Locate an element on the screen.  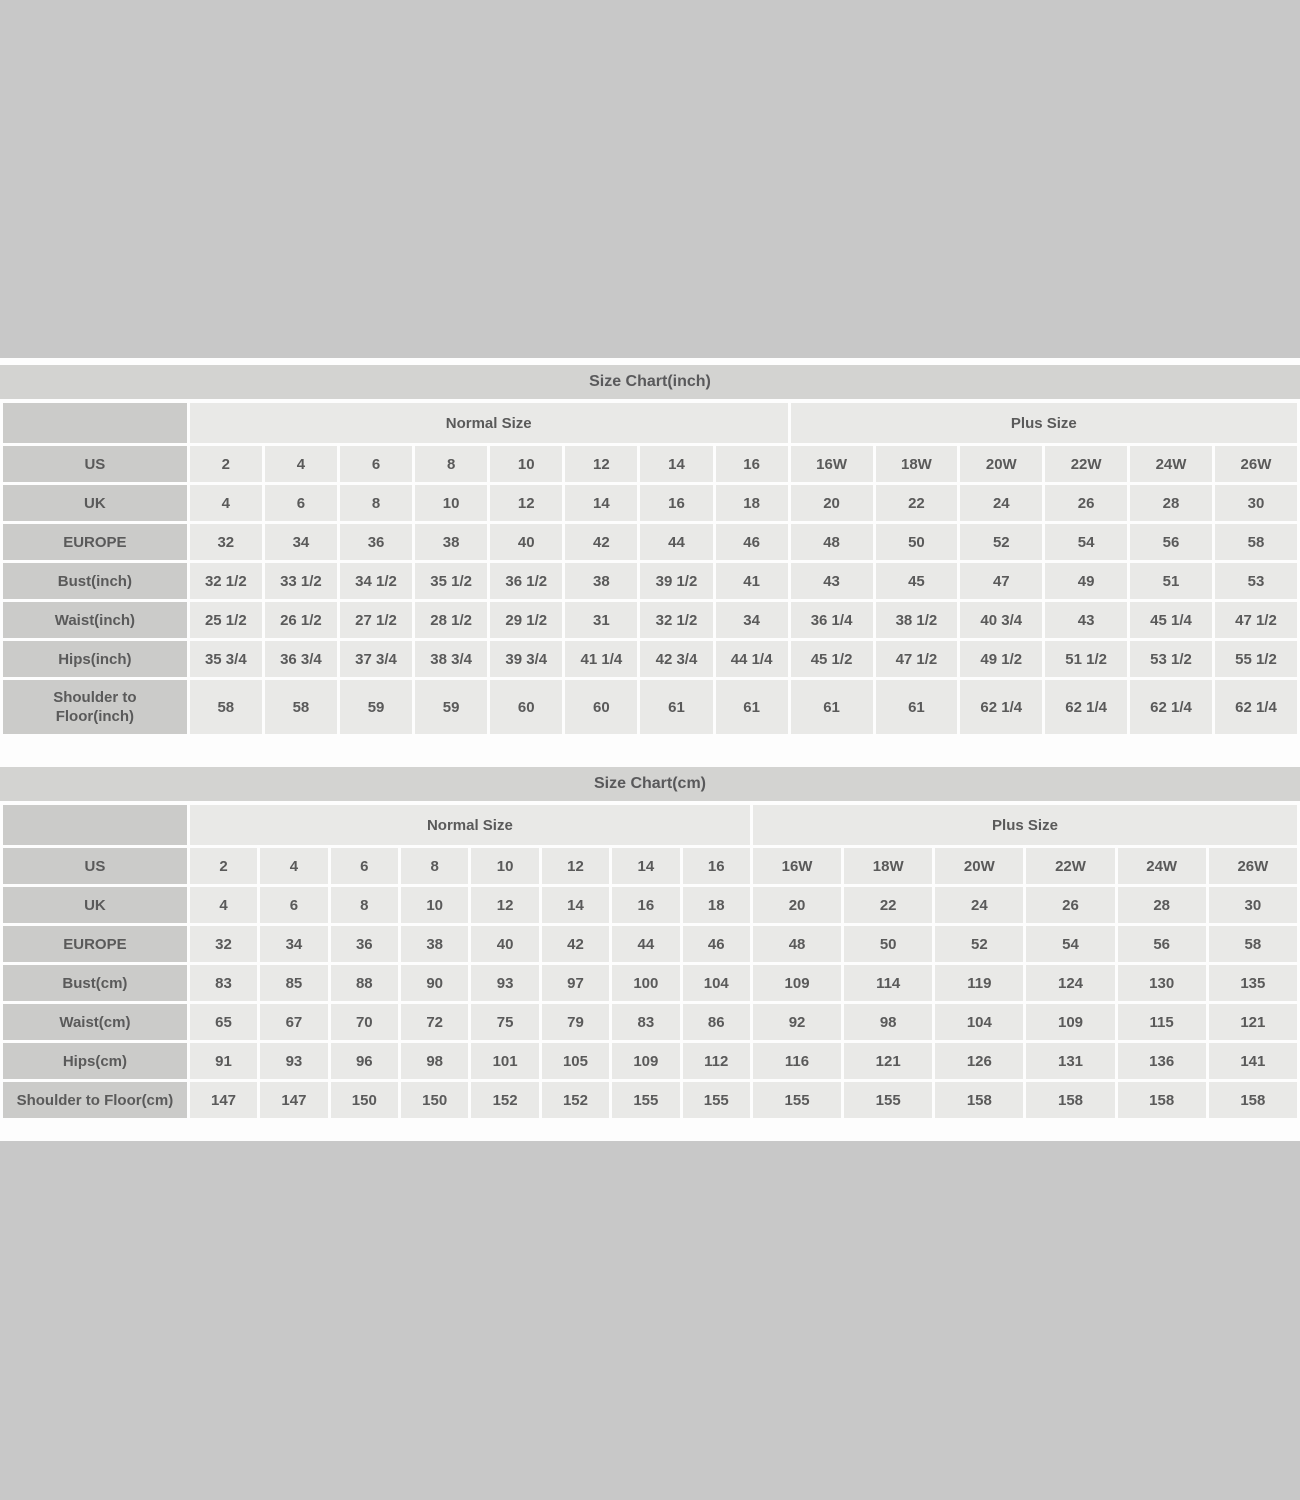
size-value-cell: 105 is located at coordinates (575, 1061).